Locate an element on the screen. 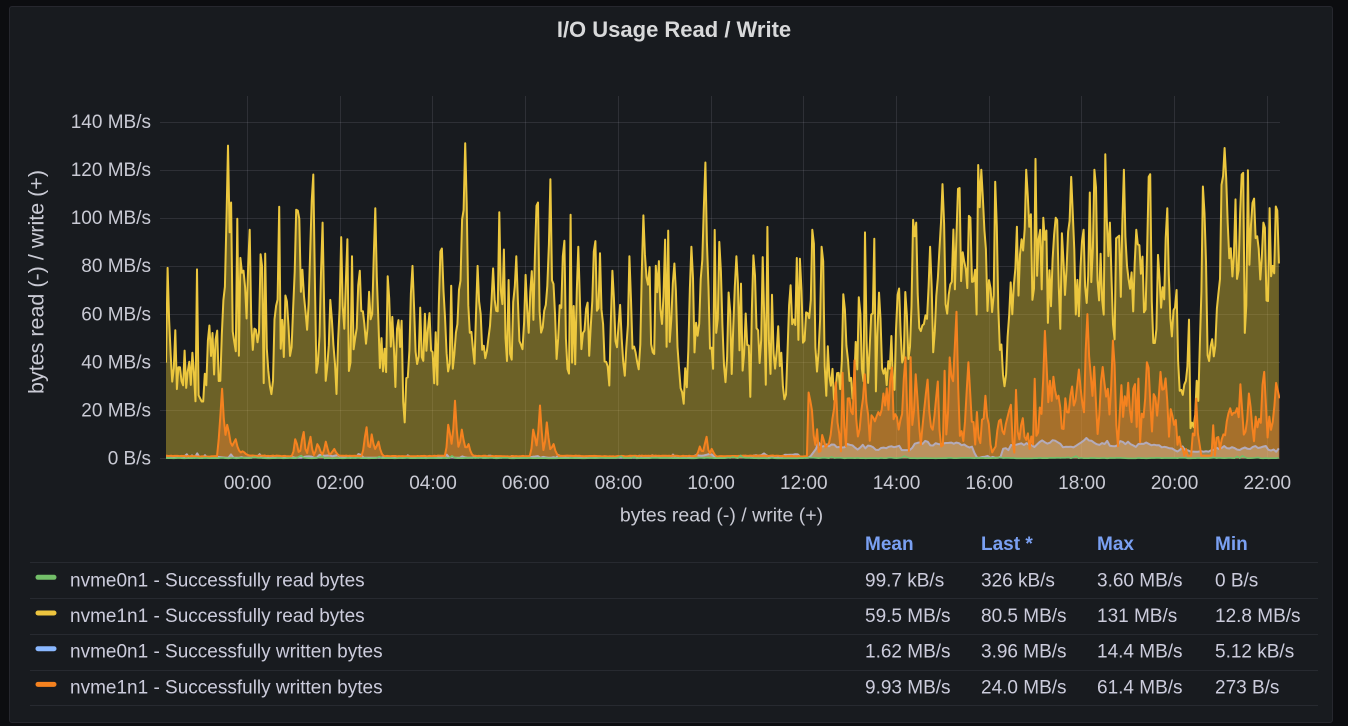  svg-text: 131 MB/s is located at coordinates (1137, 616).